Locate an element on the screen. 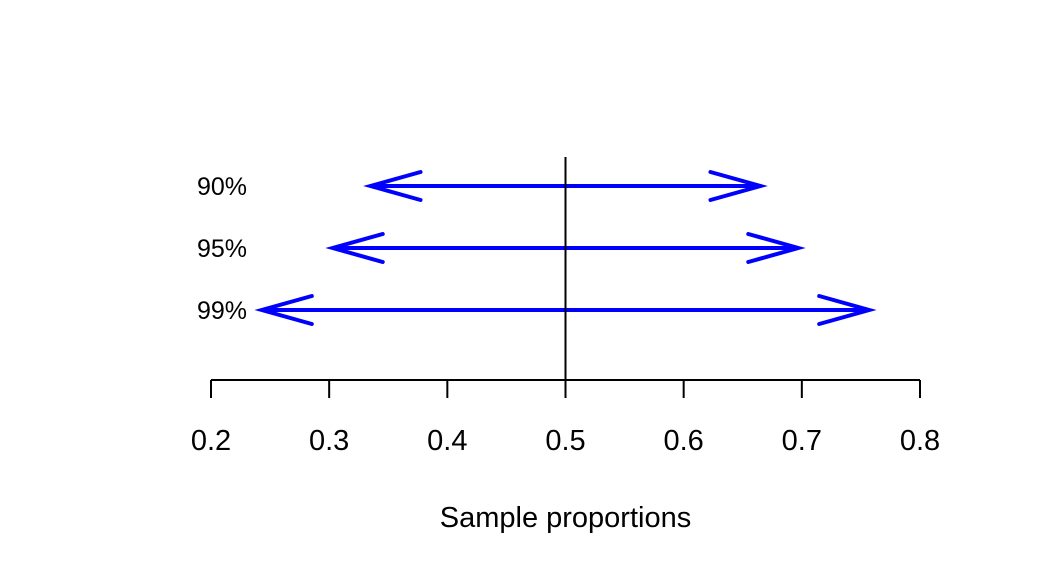 The width and height of the screenshot is (1056, 576). x-tick-label: 0.5 is located at coordinates (565, 441).